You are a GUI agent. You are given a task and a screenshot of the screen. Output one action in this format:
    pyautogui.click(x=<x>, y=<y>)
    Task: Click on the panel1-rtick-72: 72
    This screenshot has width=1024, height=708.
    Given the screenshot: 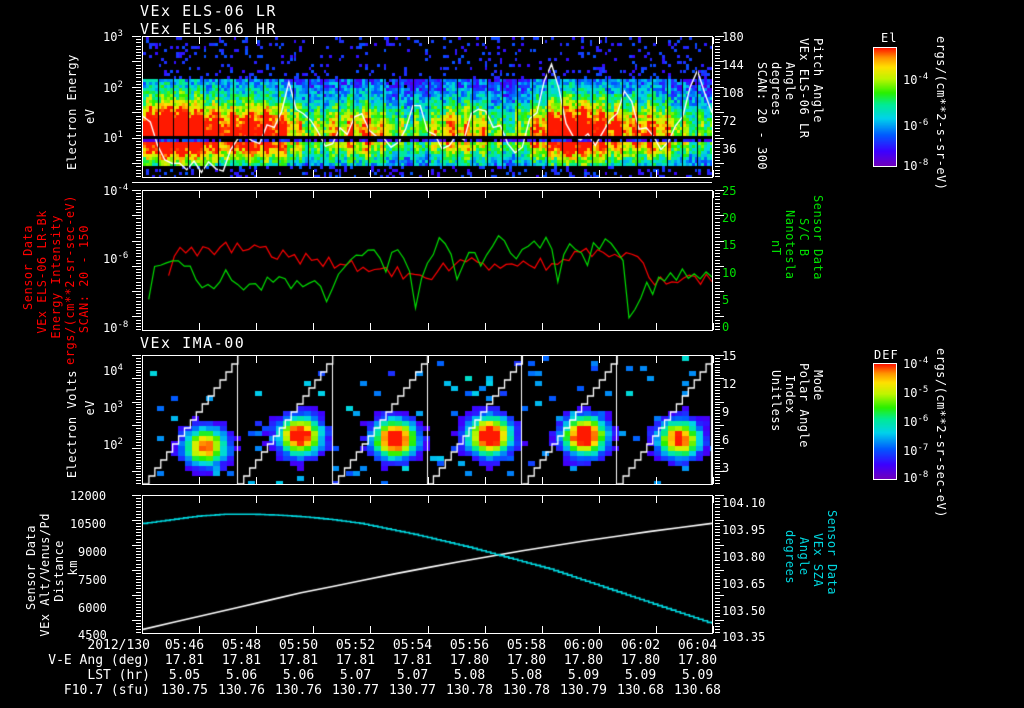 What is the action you would take?
    pyautogui.click(x=729, y=121)
    